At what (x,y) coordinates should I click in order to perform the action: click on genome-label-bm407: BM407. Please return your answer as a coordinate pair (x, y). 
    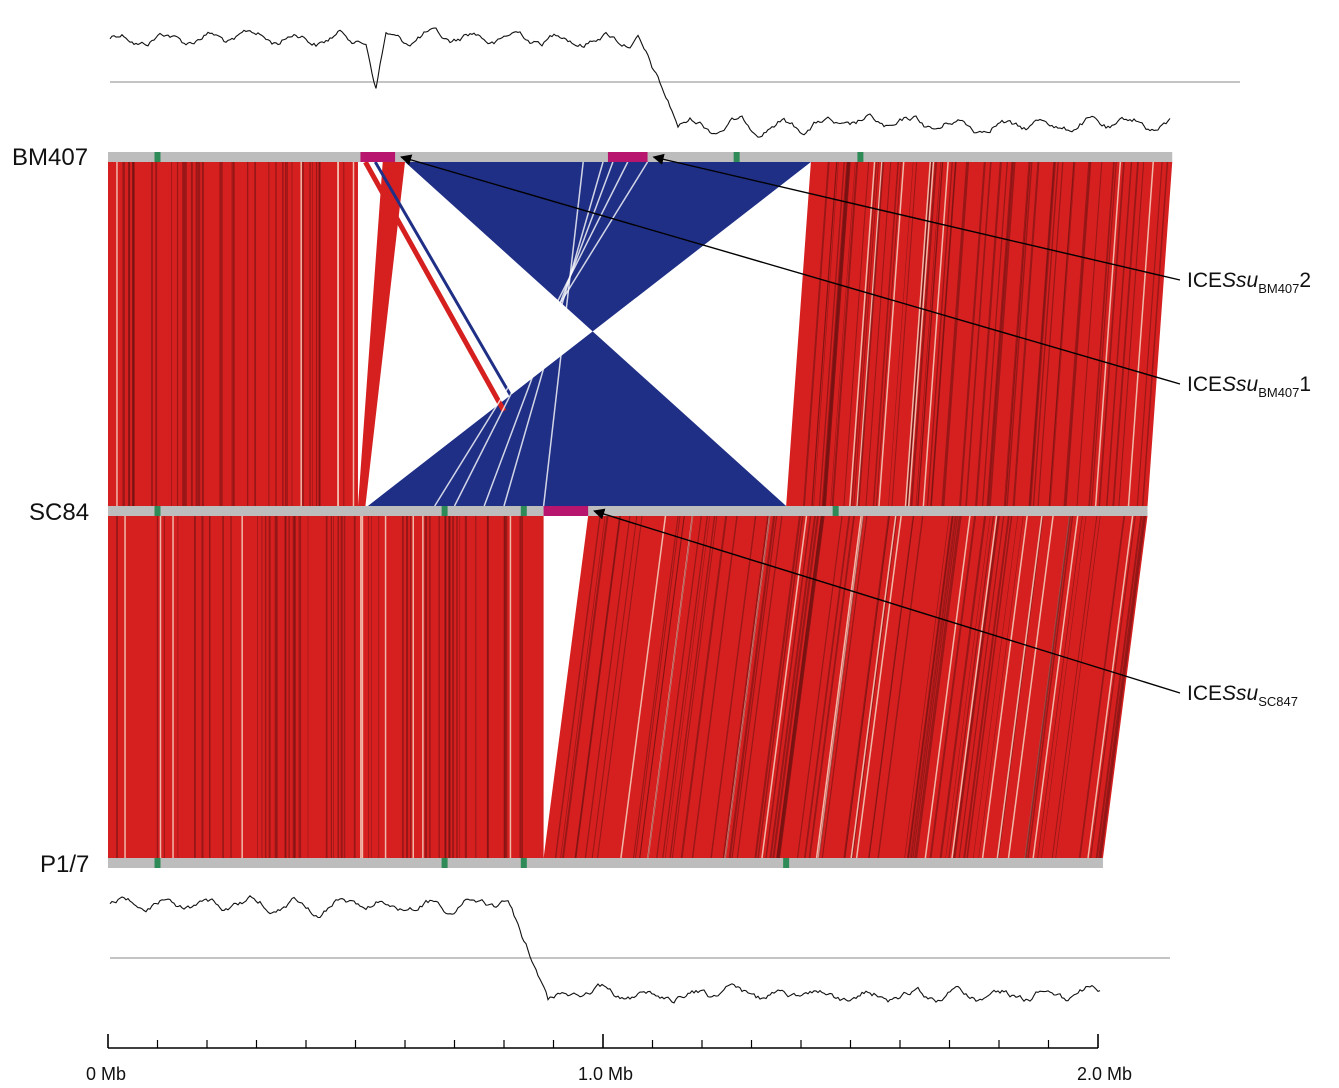
    Looking at the image, I should click on (50, 157).